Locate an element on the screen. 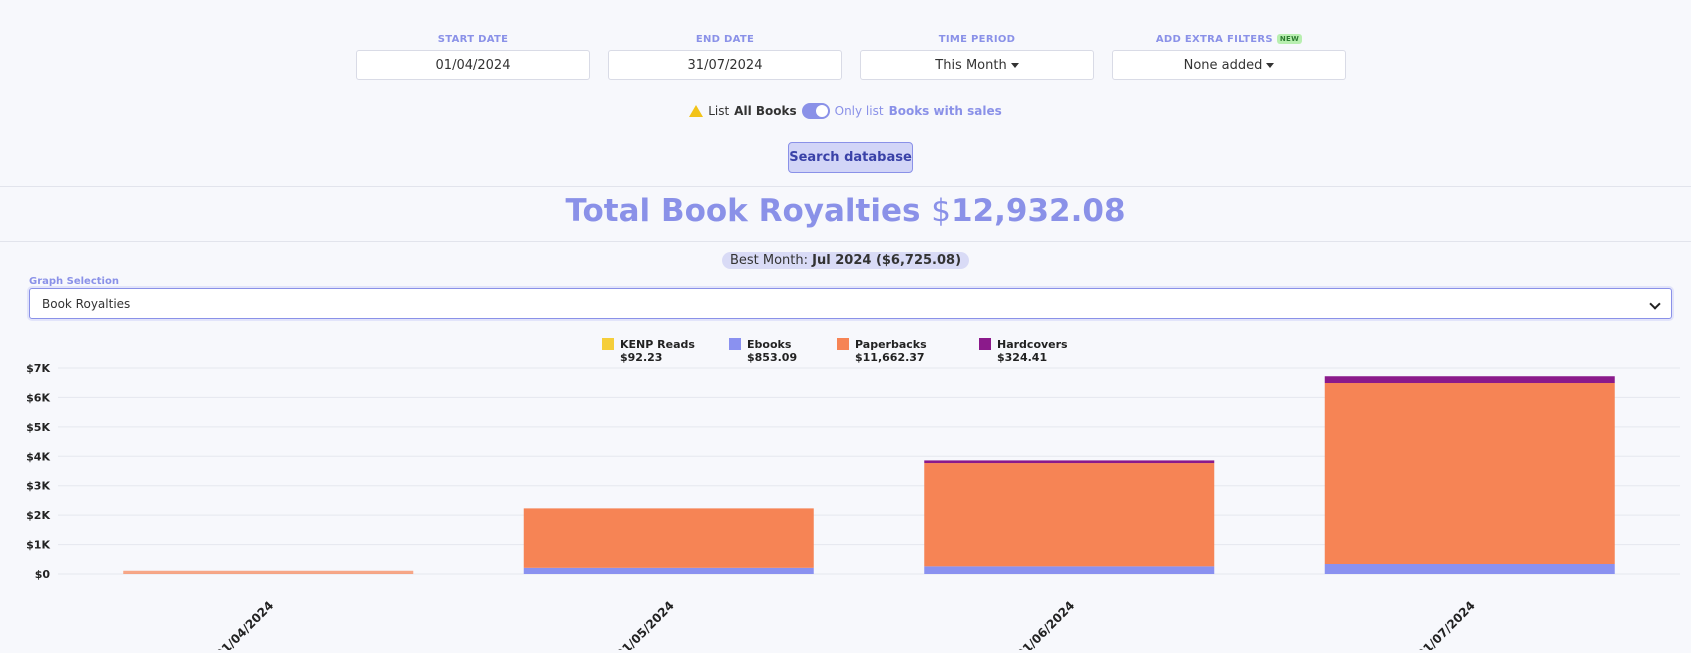 This screenshot has width=1691, height=653. best-month-value: Jul 2024 ($6,725.08) is located at coordinates (887, 260).